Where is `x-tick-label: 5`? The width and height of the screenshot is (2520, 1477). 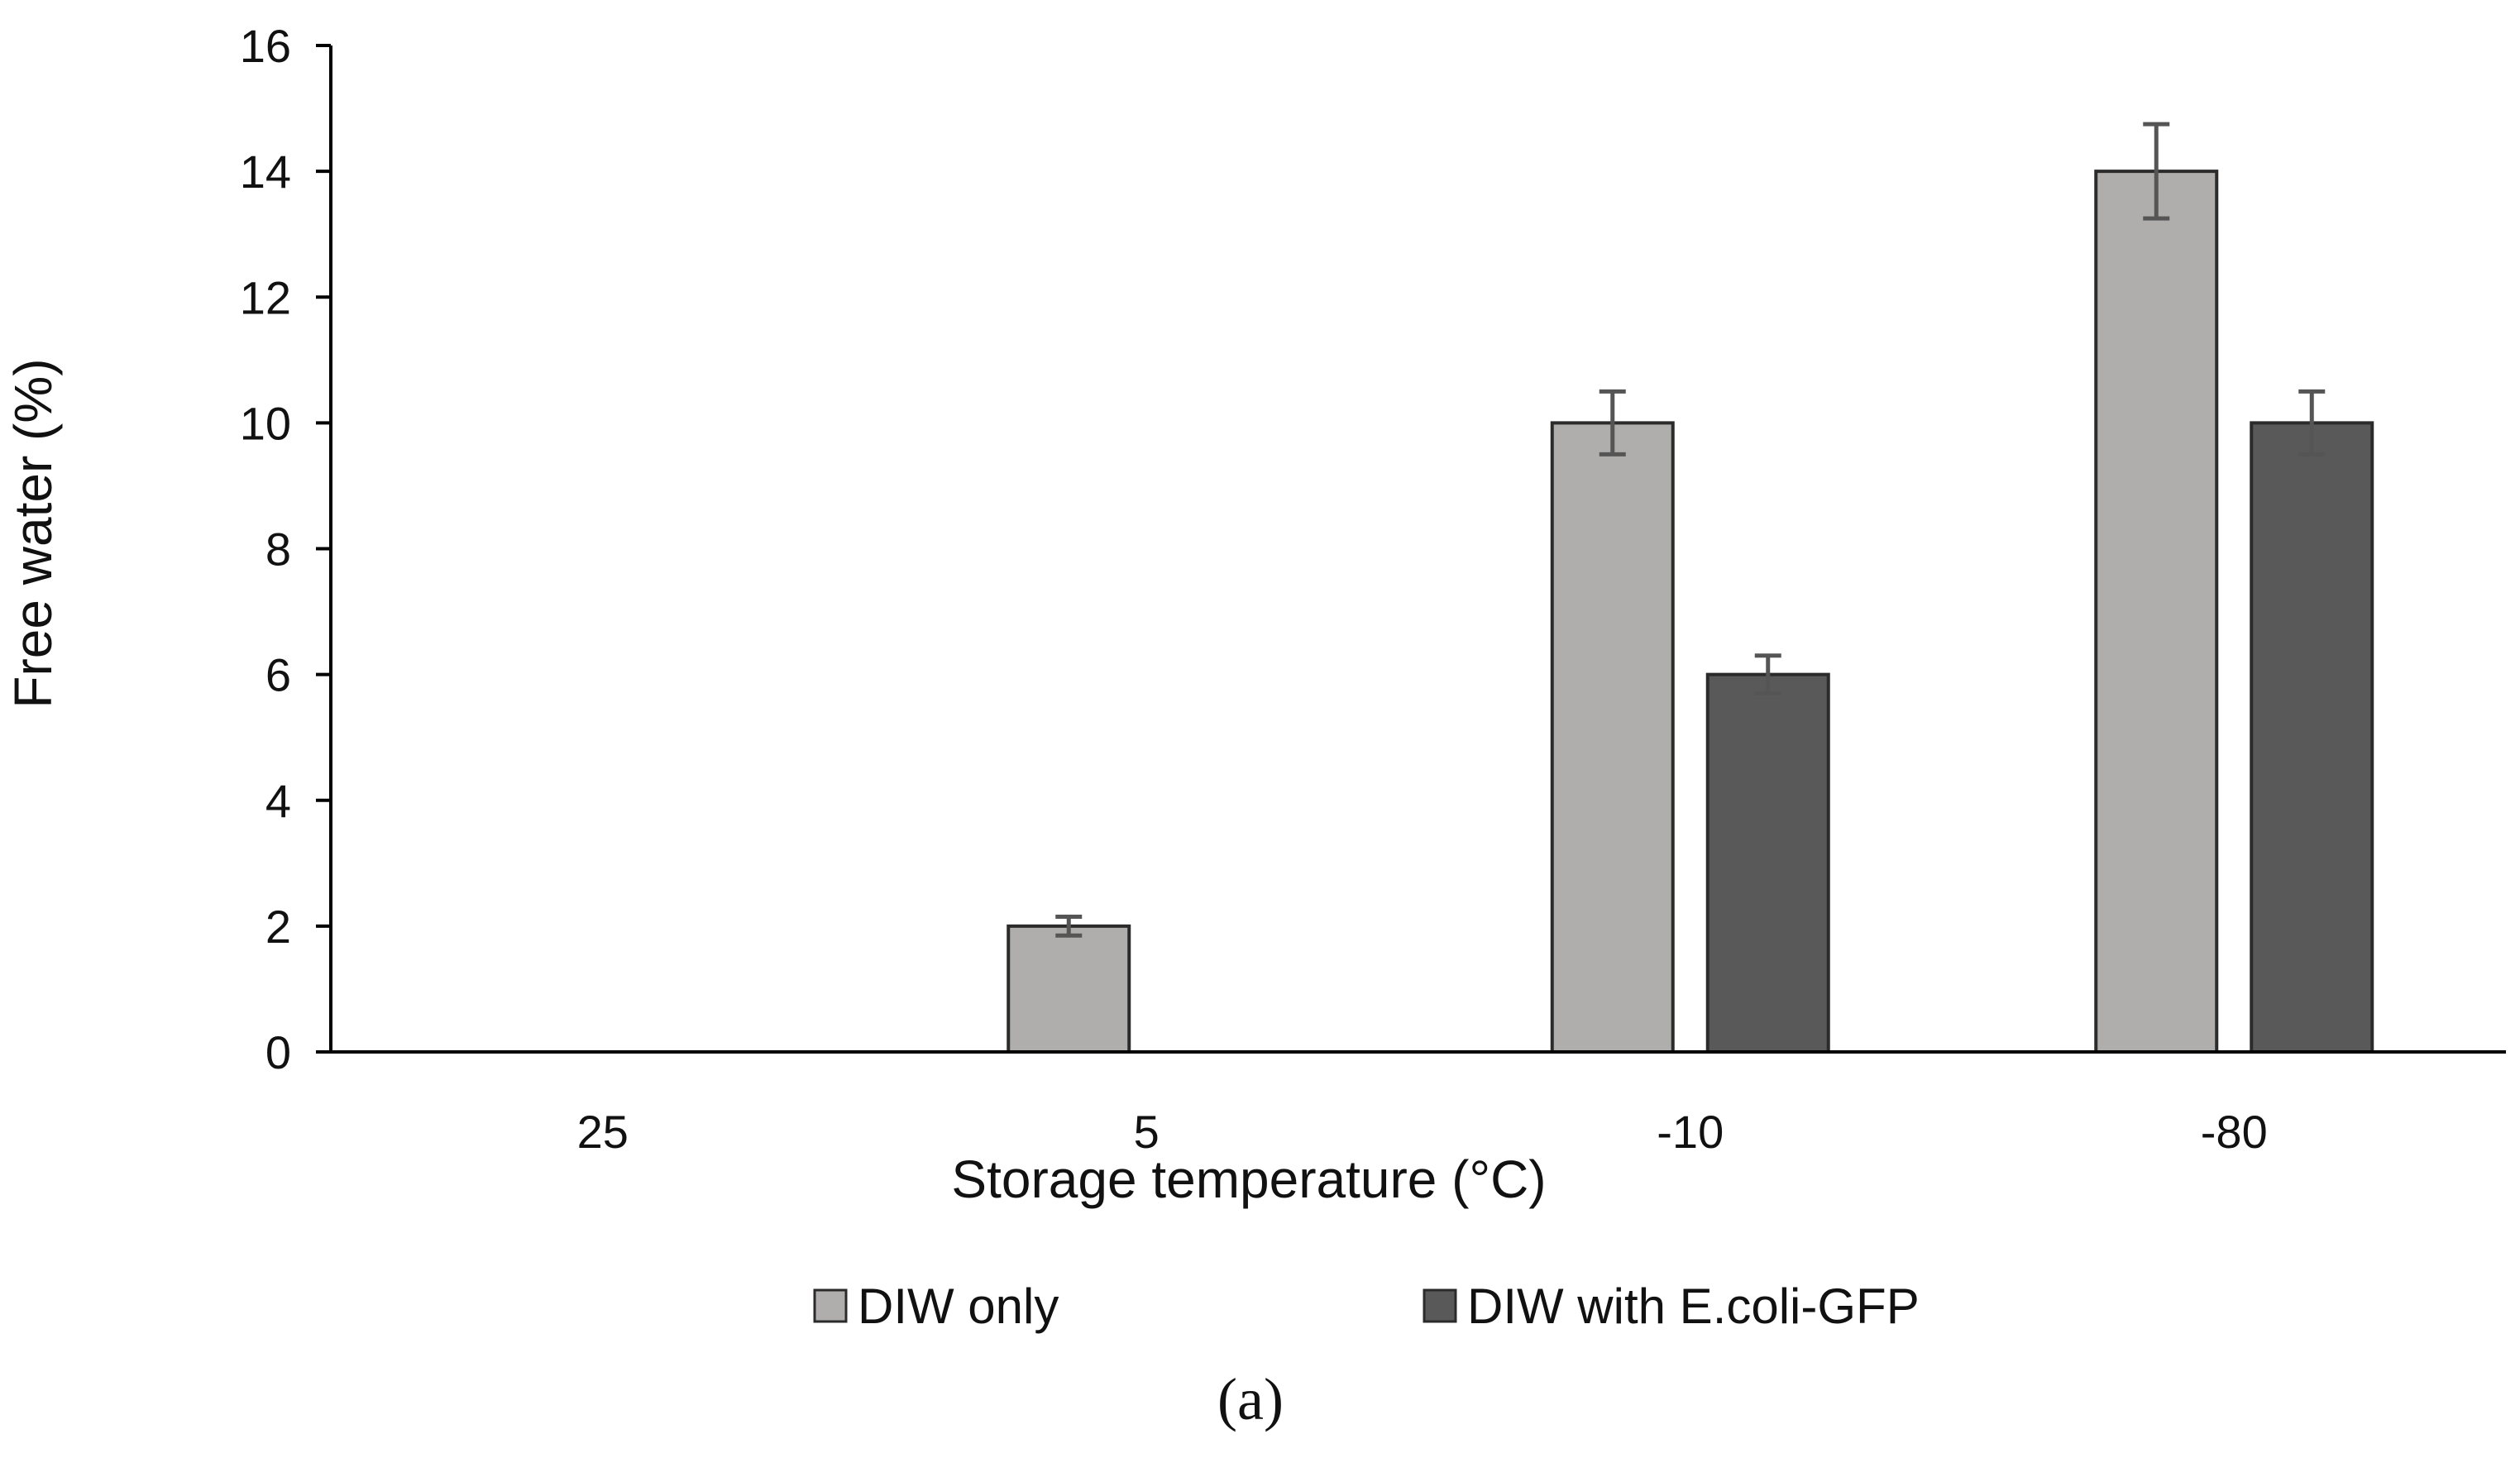
x-tick-label: 5 is located at coordinates (1147, 1132).